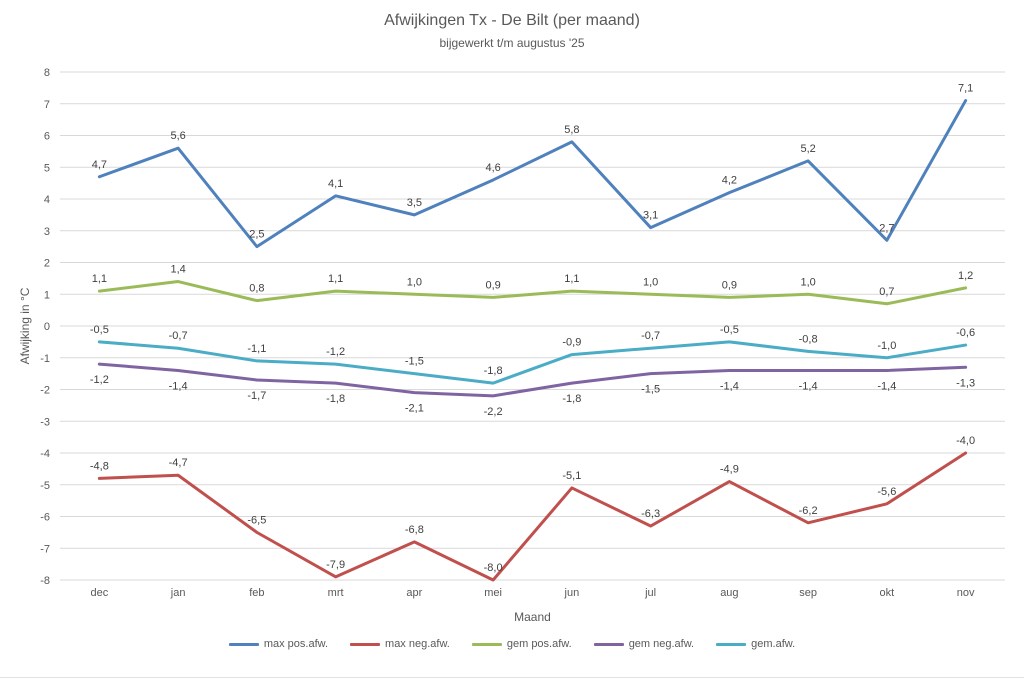 Image resolution: width=1024 pixels, height=678 pixels. I want to click on data-label: 4,6, so click(492, 168).